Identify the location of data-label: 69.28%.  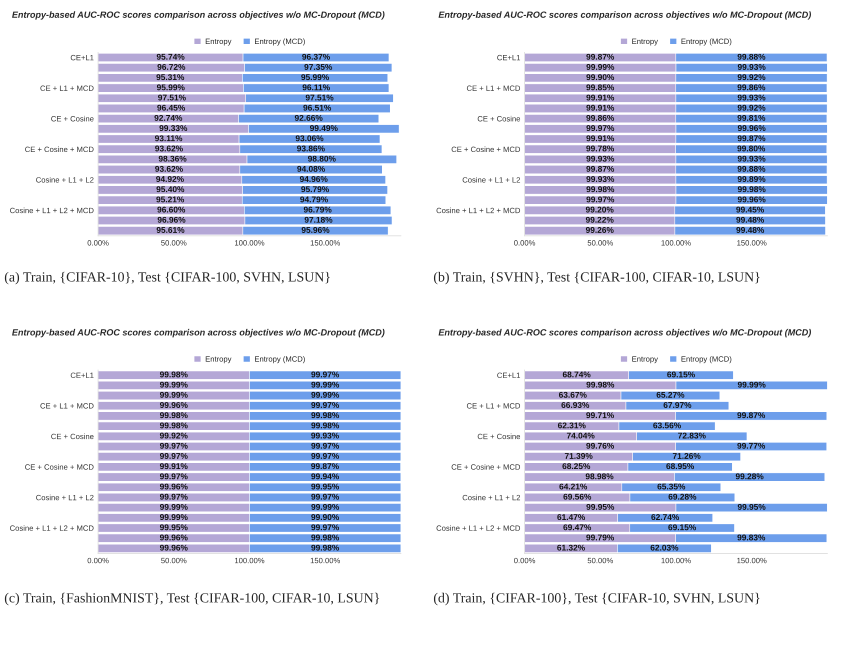
(682, 497).